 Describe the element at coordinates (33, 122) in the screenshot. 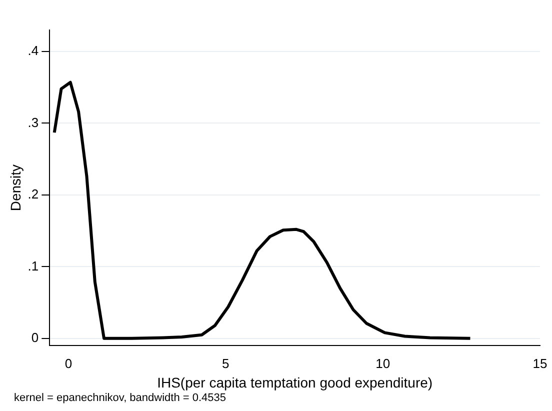

I see `y-tick-label: .3` at that location.